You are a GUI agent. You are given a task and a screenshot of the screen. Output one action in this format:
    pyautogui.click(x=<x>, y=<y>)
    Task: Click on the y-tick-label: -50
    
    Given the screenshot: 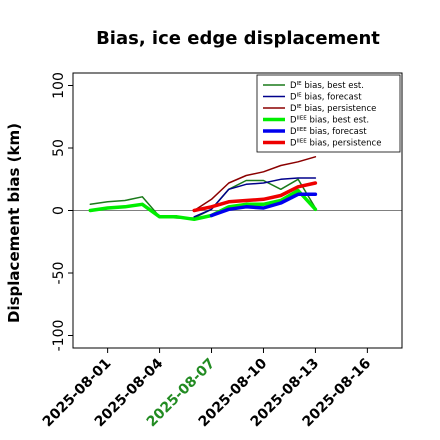 What is the action you would take?
    pyautogui.click(x=59, y=273)
    